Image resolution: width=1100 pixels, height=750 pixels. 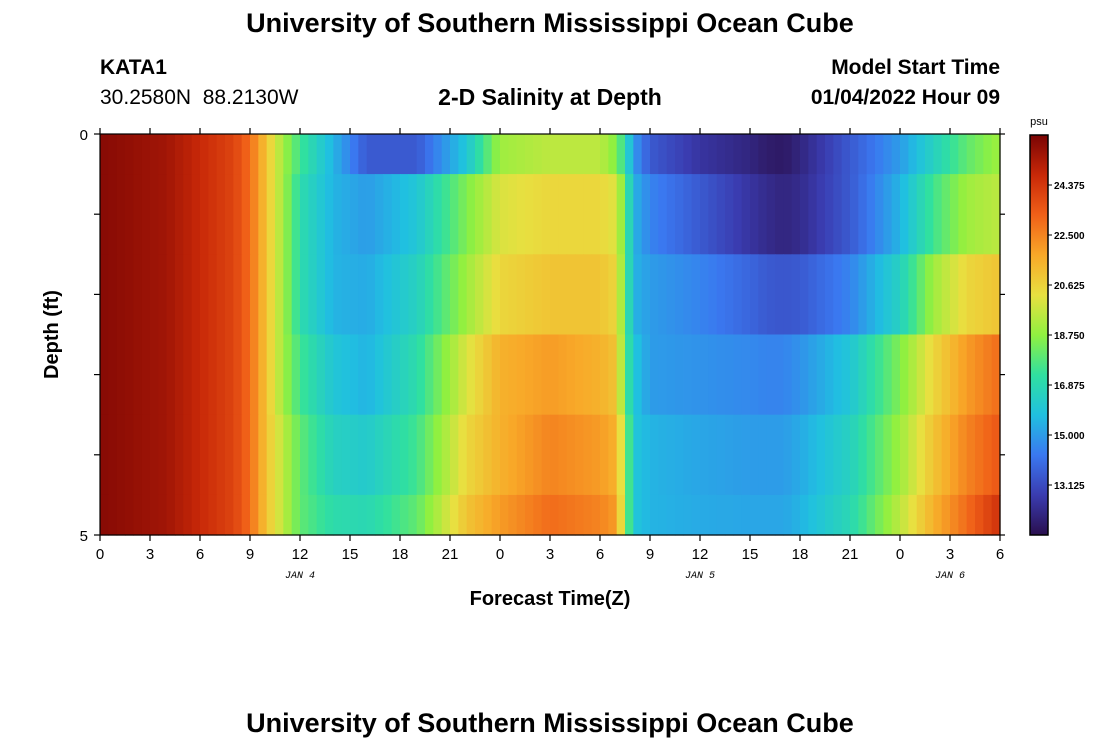 I want to click on y-tick-label: 5, so click(x=84, y=536).